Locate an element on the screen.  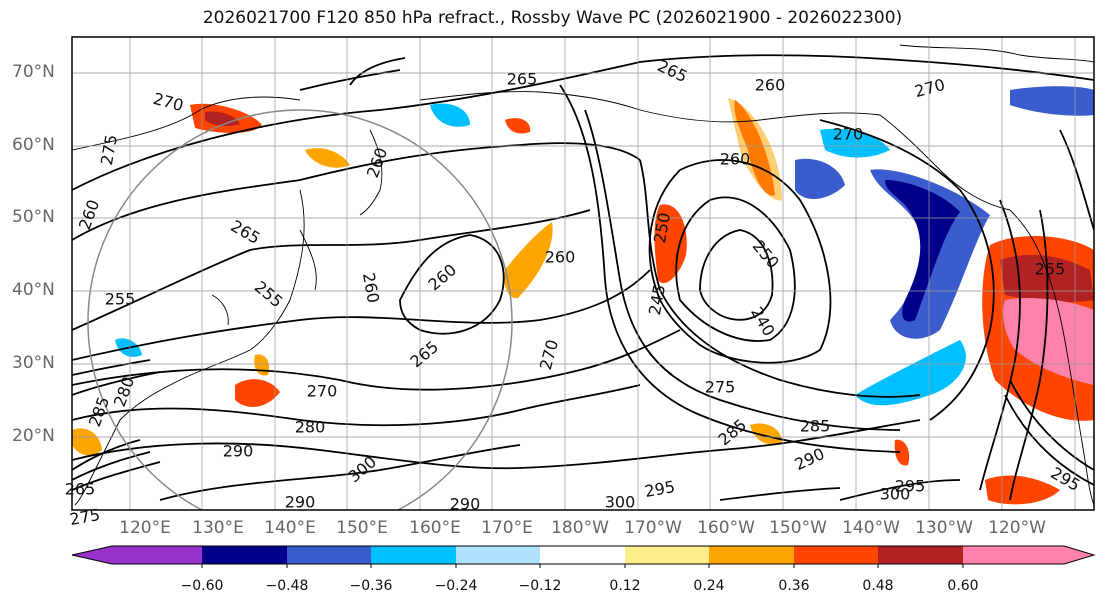
longitude-tick-label: 170°W is located at coordinates (653, 528).